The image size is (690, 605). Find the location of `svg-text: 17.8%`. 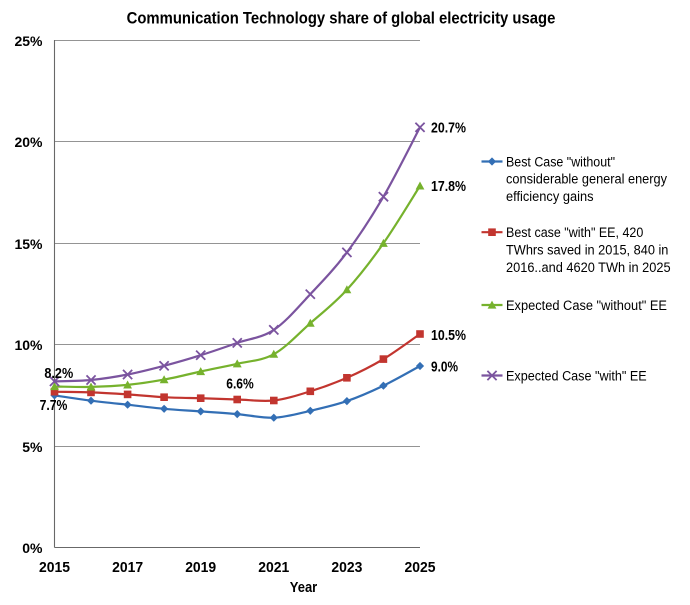

svg-text: 17.8% is located at coordinates (448, 187).